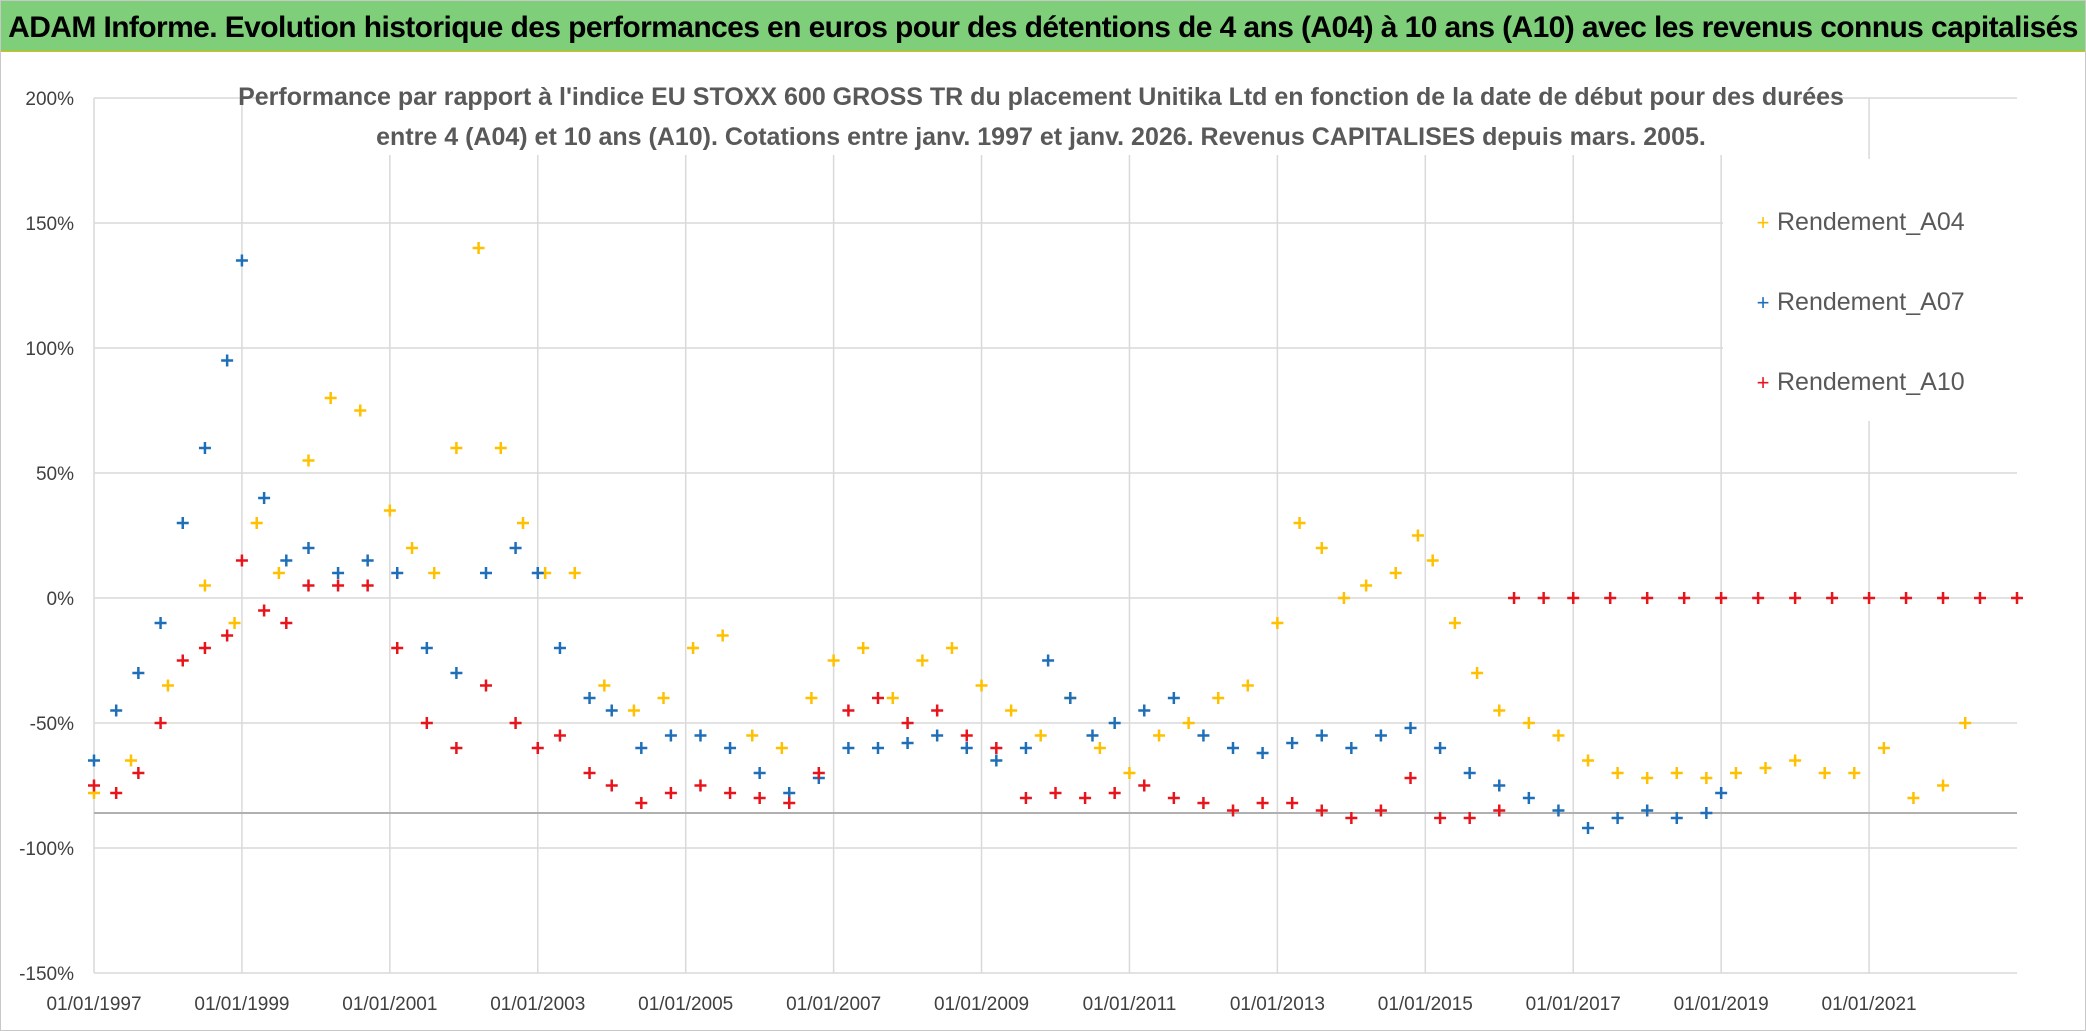  I want to click on x-tick-label: 01/01/2005, so click(685, 1004).